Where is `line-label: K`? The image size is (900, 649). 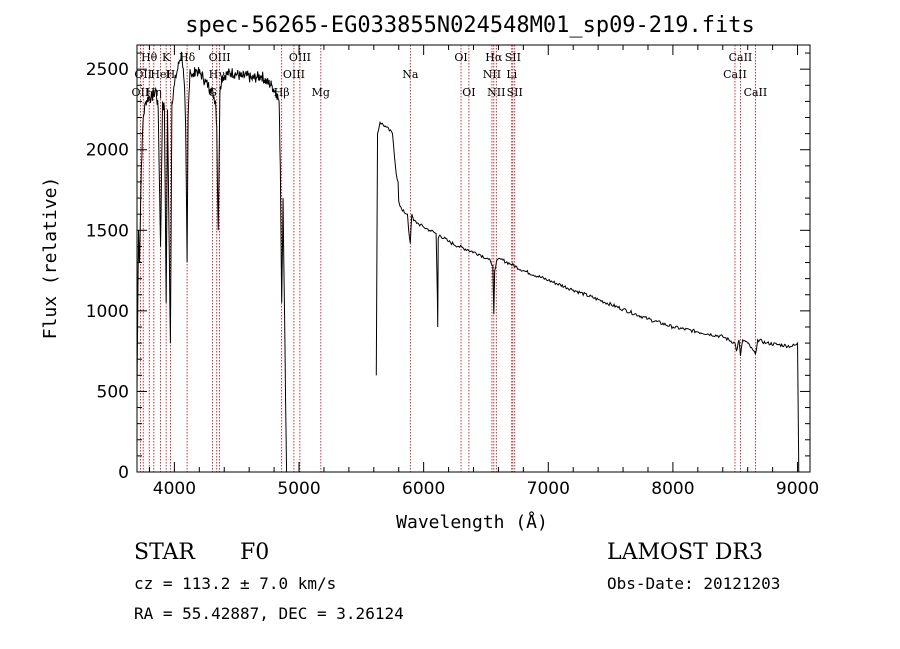
line-label: K is located at coordinates (166, 57).